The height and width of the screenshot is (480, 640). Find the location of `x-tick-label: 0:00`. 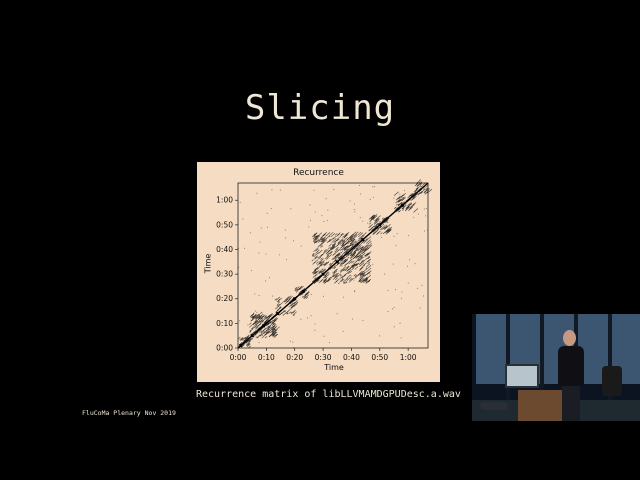

x-tick-label: 0:00 is located at coordinates (238, 357).